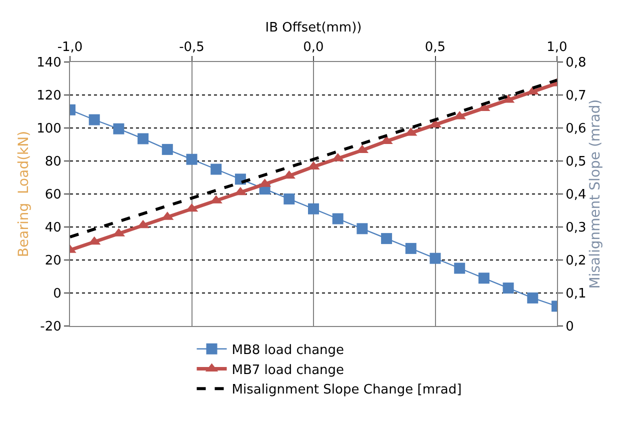 This screenshot has width=627, height=421. I want to click on x-tick-label: 0,0, so click(313, 47).